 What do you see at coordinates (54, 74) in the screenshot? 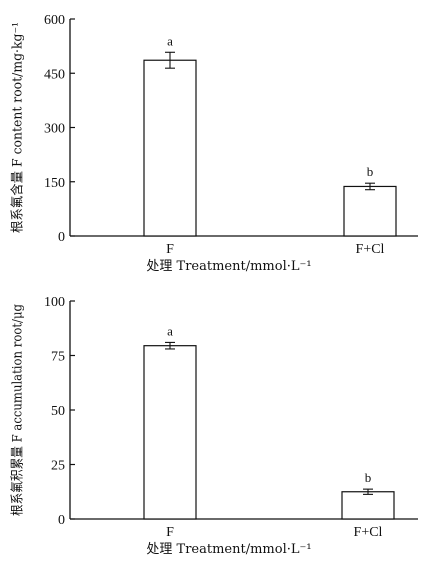
I see `y-tick-label: 450` at bounding box center [54, 74].